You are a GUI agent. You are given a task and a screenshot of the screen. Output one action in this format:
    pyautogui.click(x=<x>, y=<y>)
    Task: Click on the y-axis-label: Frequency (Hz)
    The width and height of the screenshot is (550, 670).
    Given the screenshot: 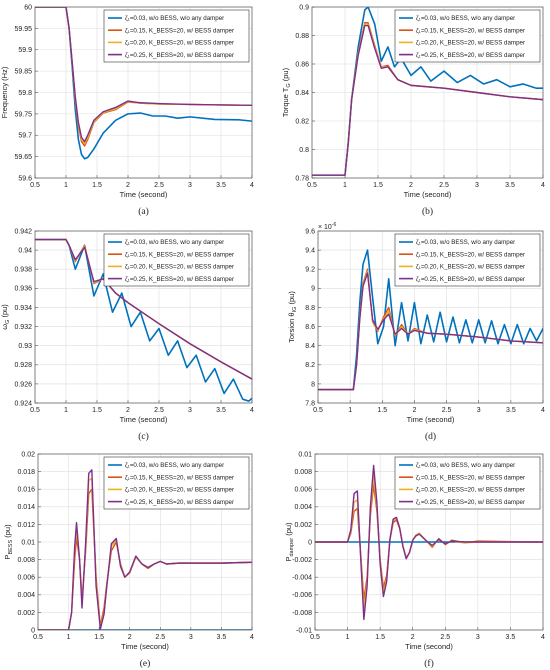 What is the action you would take?
    pyautogui.click(x=4, y=92)
    